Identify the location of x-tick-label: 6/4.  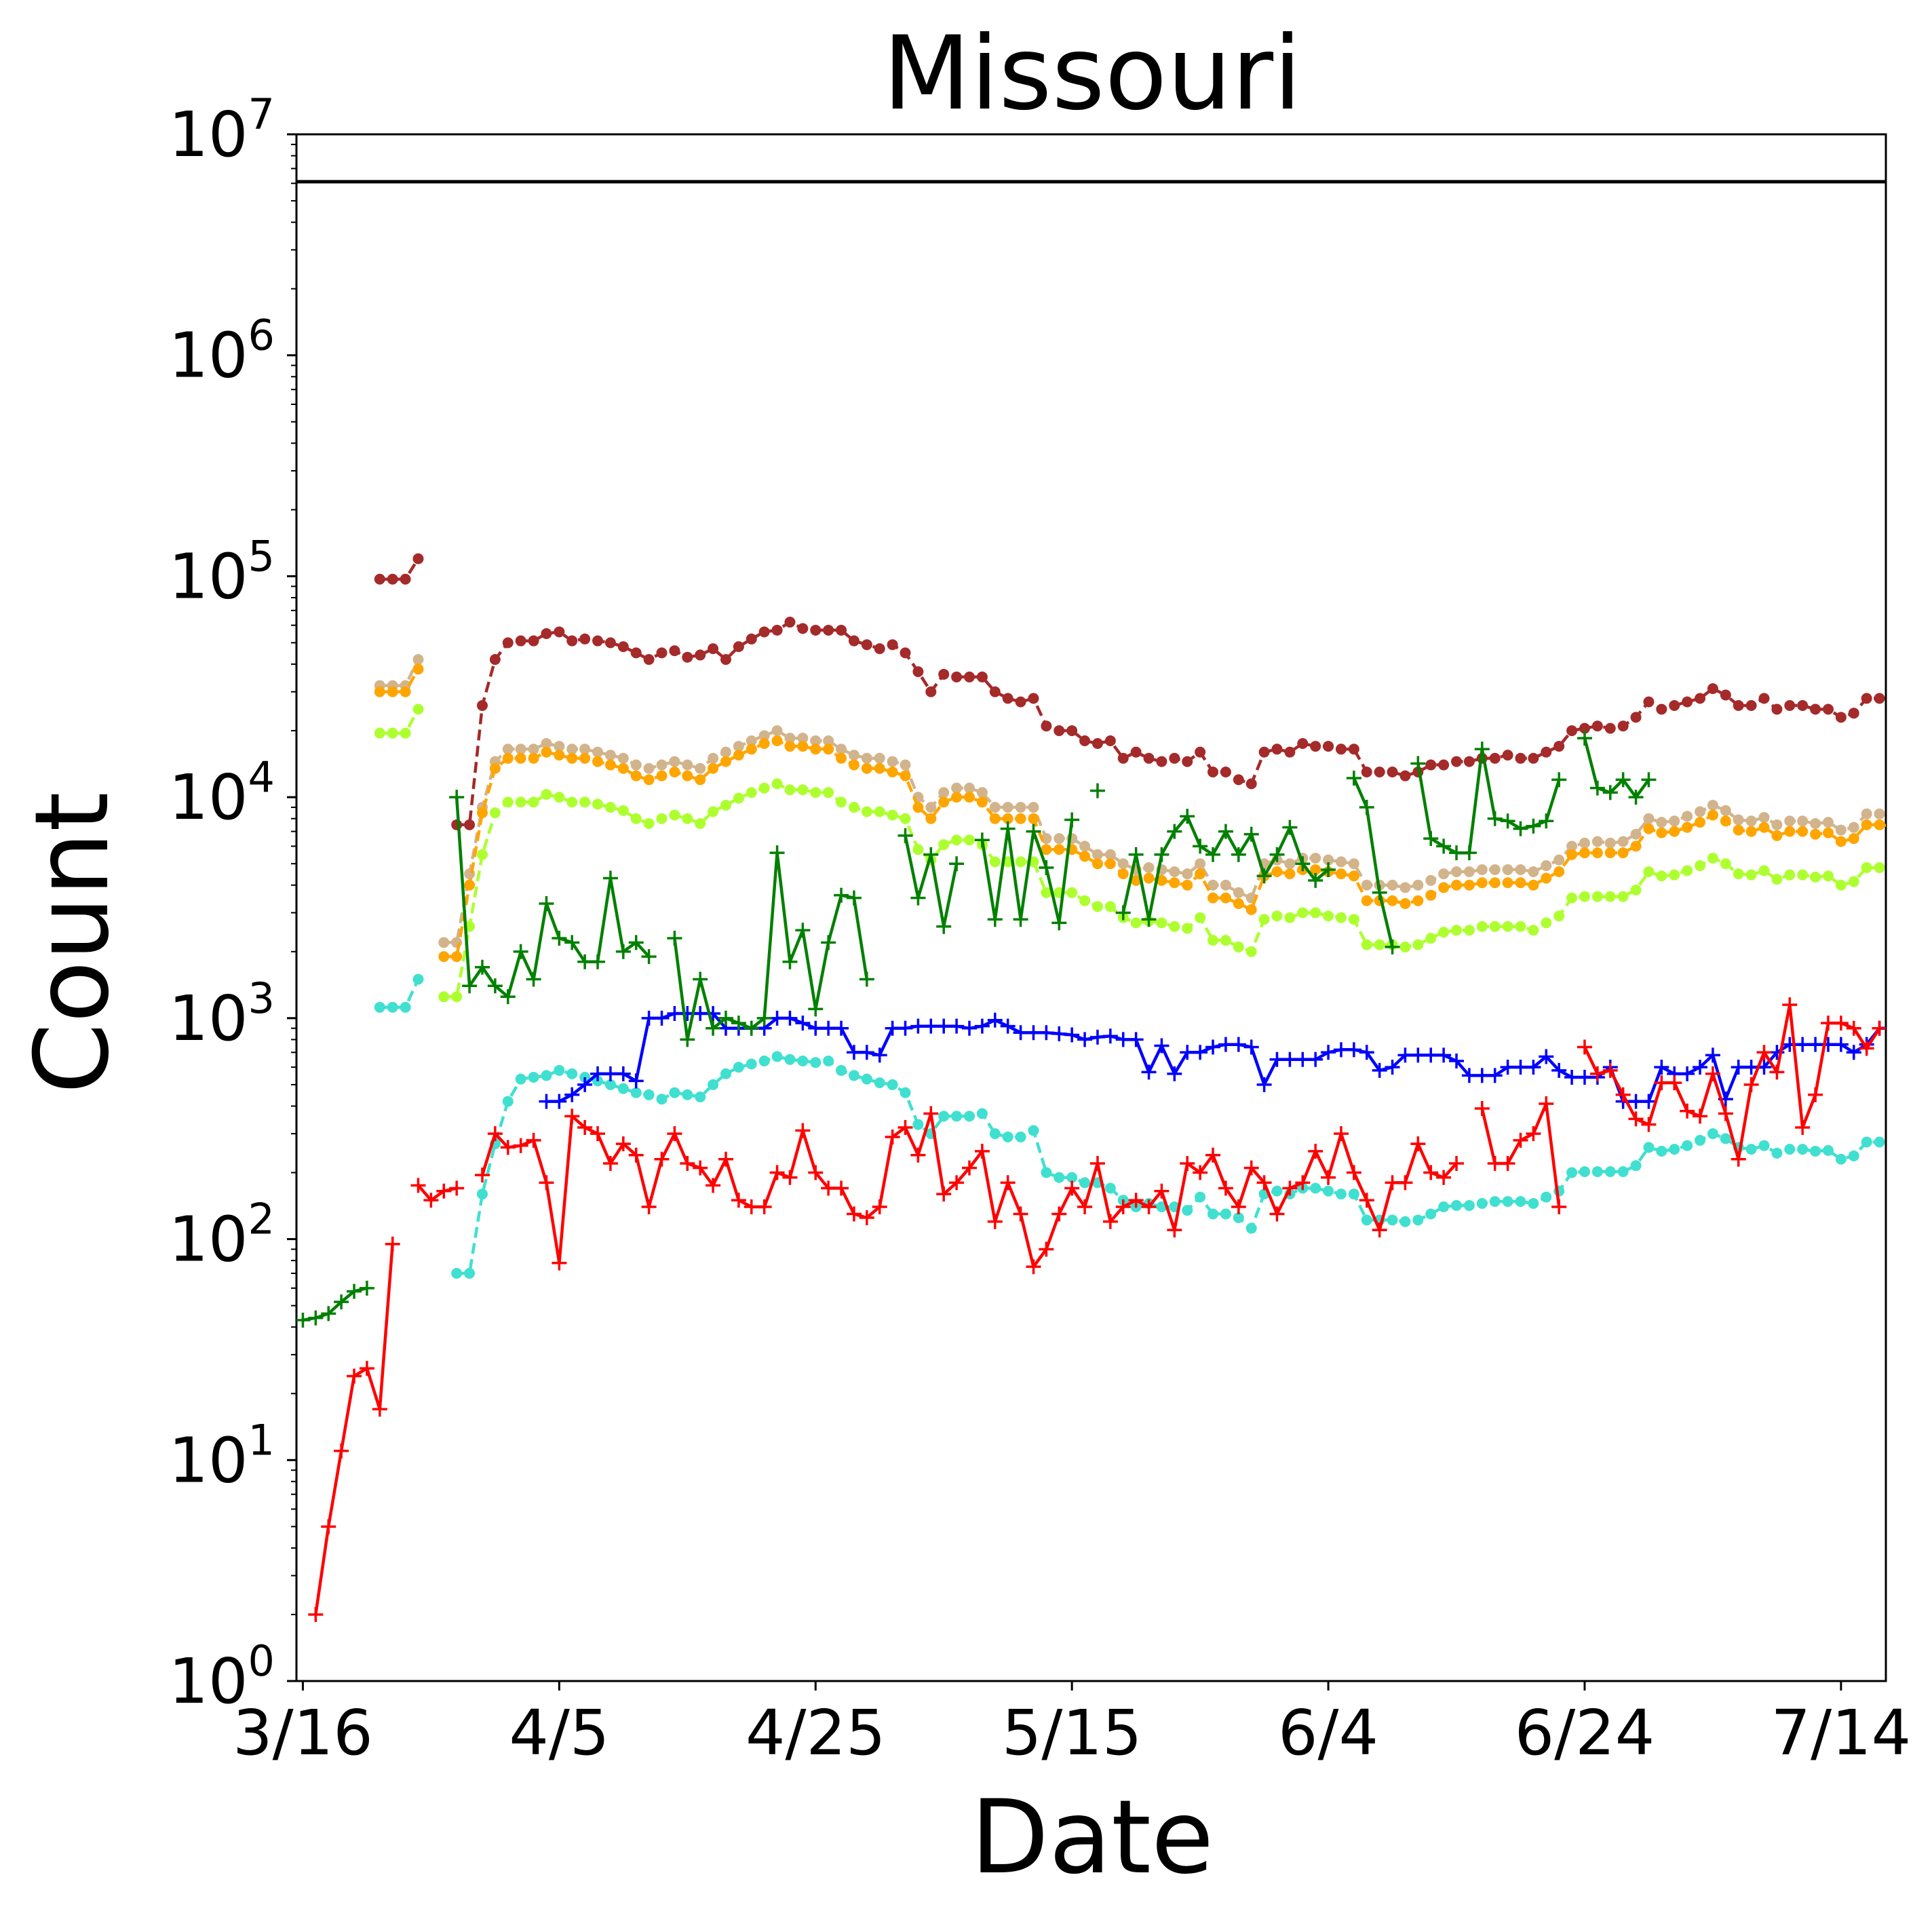
(1328, 1733).